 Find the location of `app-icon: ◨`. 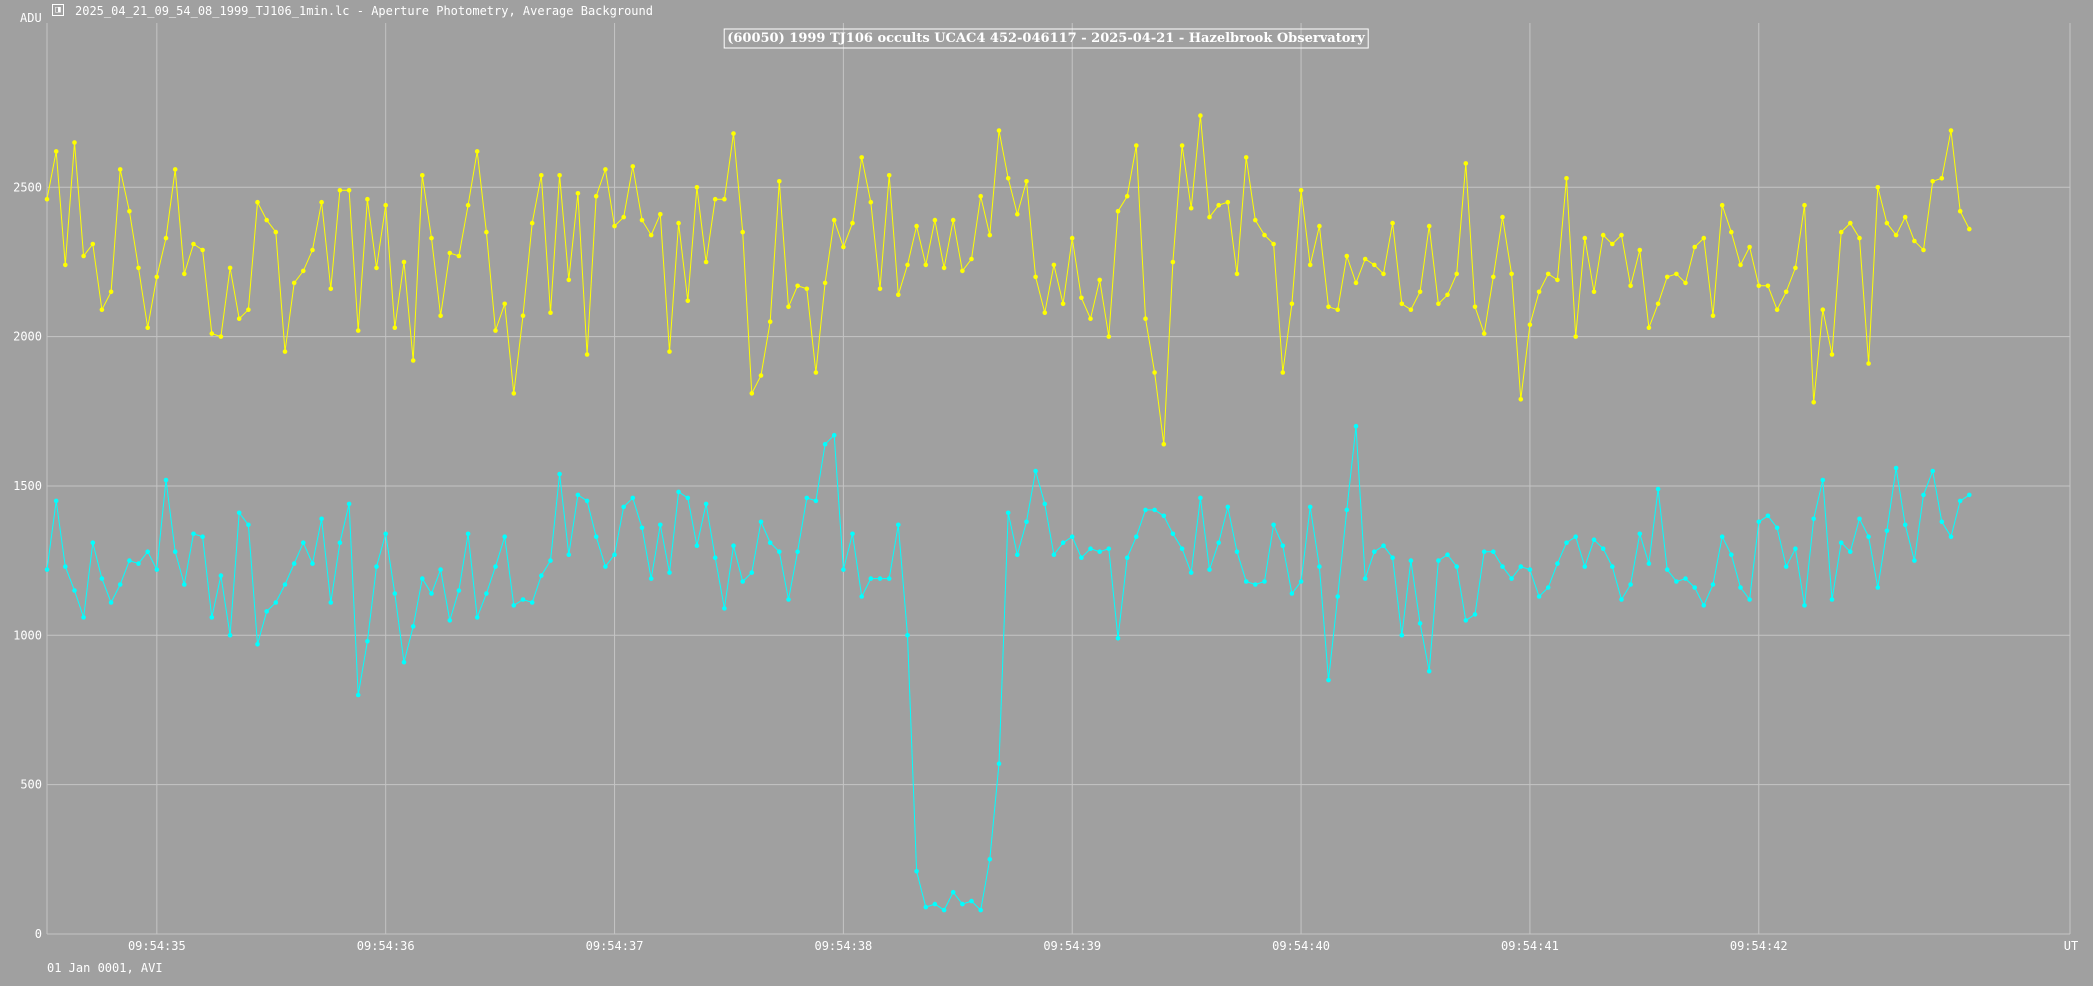

app-icon: ◨ is located at coordinates (58, 10).